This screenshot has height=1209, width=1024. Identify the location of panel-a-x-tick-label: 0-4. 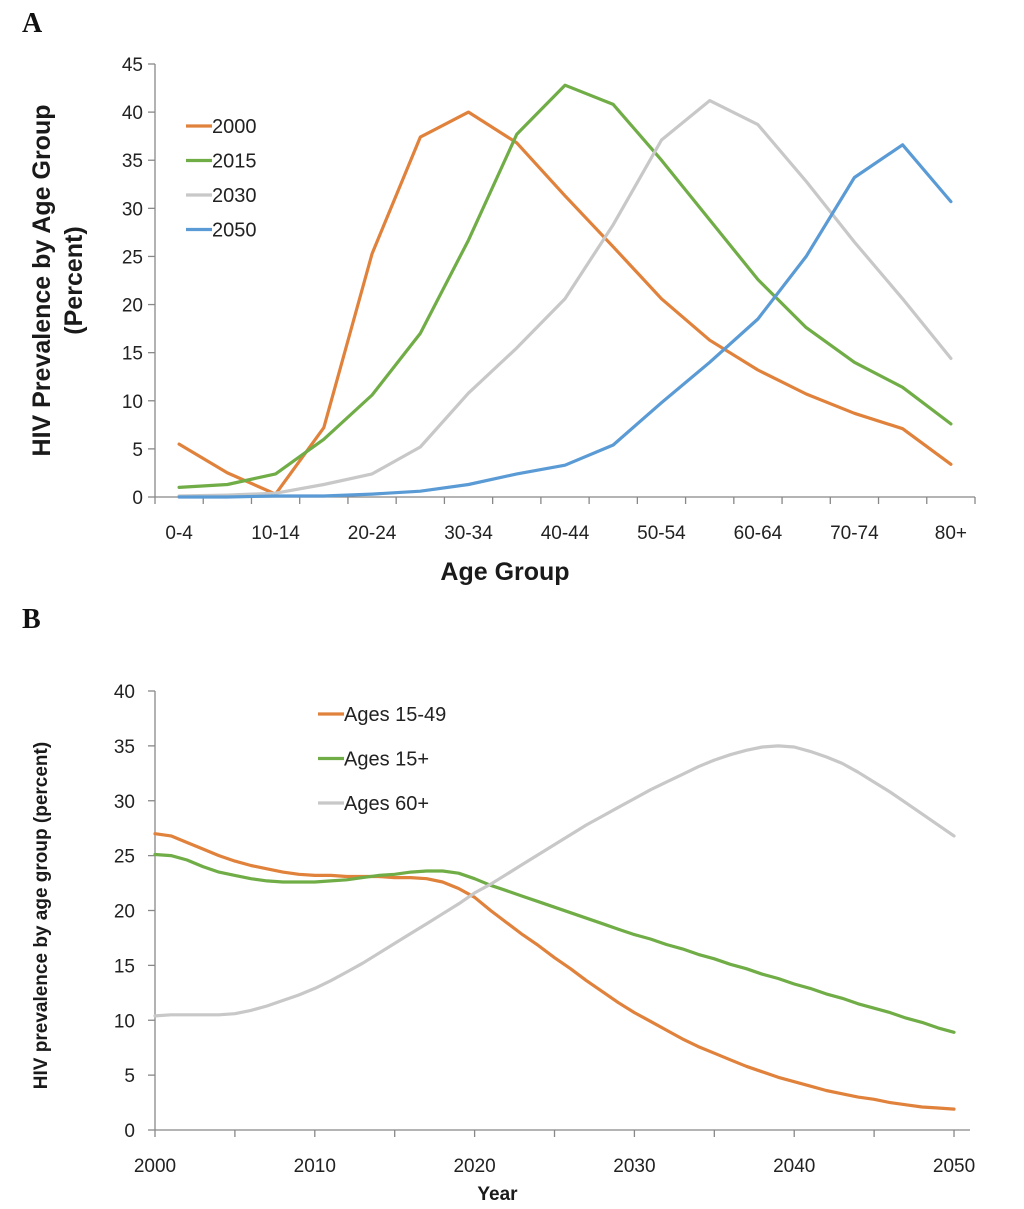
(179, 533).